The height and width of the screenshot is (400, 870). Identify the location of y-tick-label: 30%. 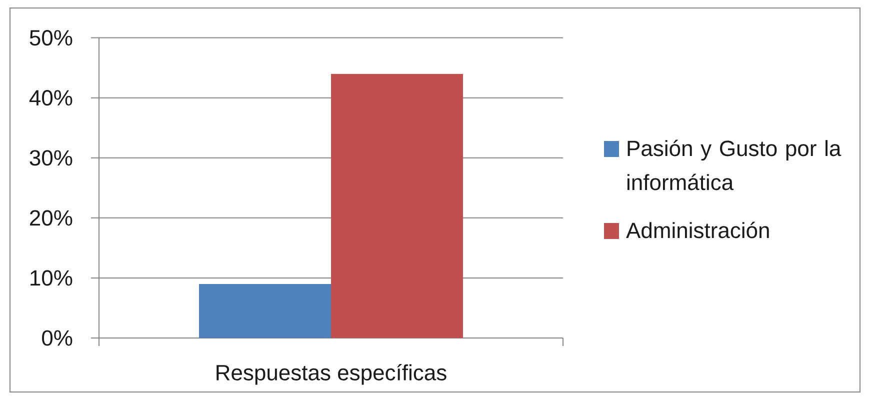
(51, 158).